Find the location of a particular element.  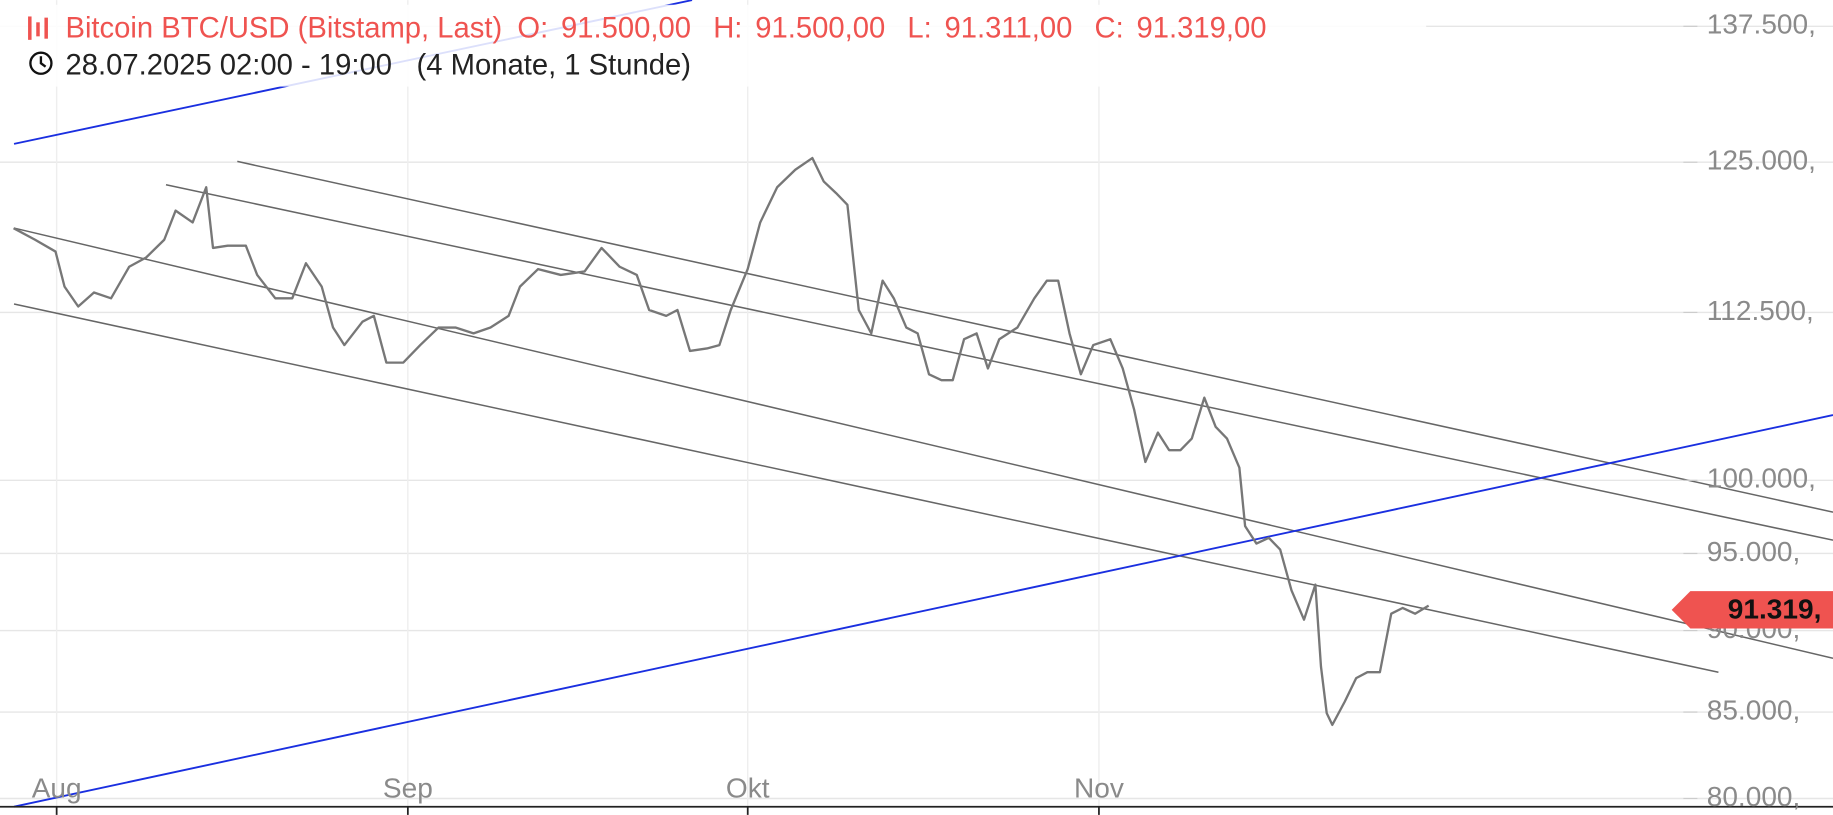

ohlc-label: L: is located at coordinates (919, 28).